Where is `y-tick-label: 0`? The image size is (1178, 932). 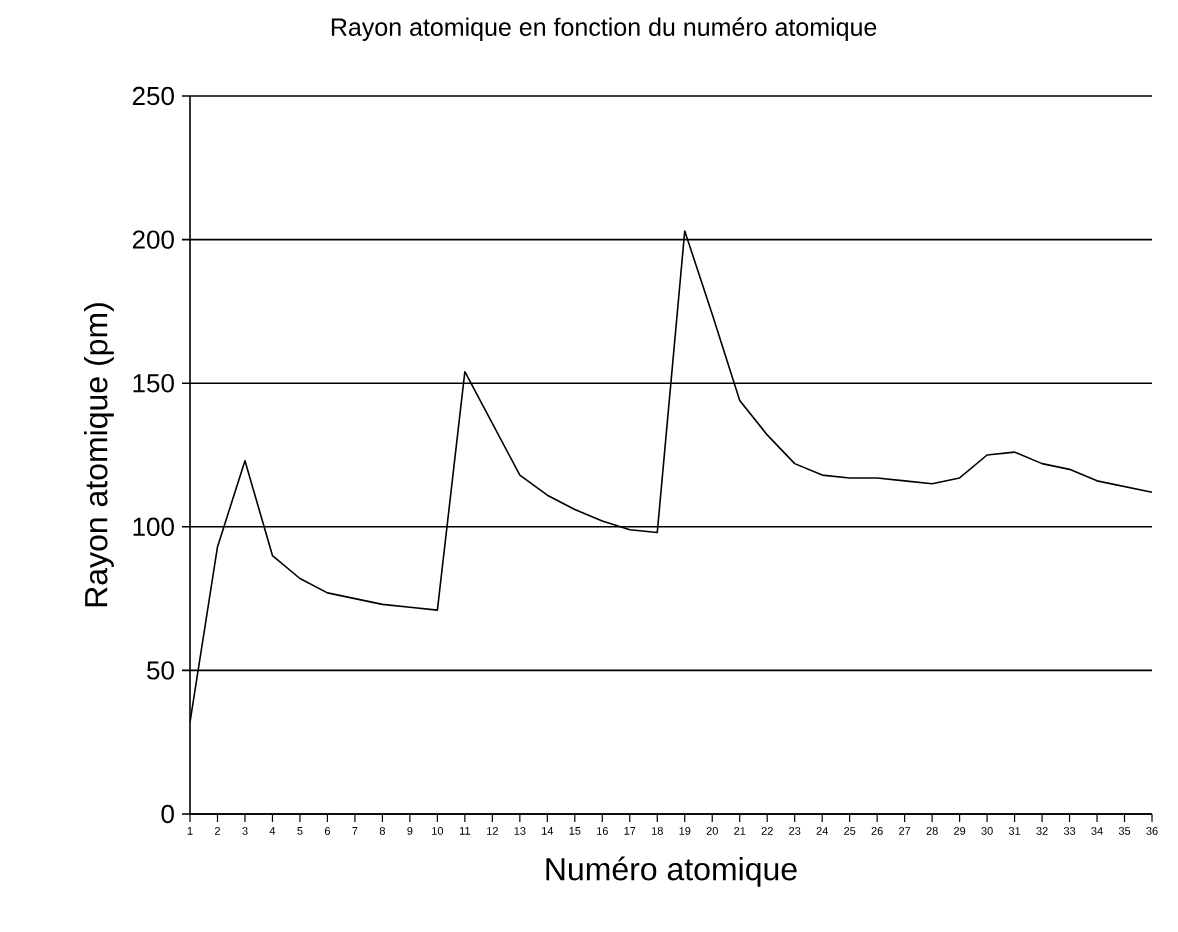 y-tick-label: 0 is located at coordinates (167, 814).